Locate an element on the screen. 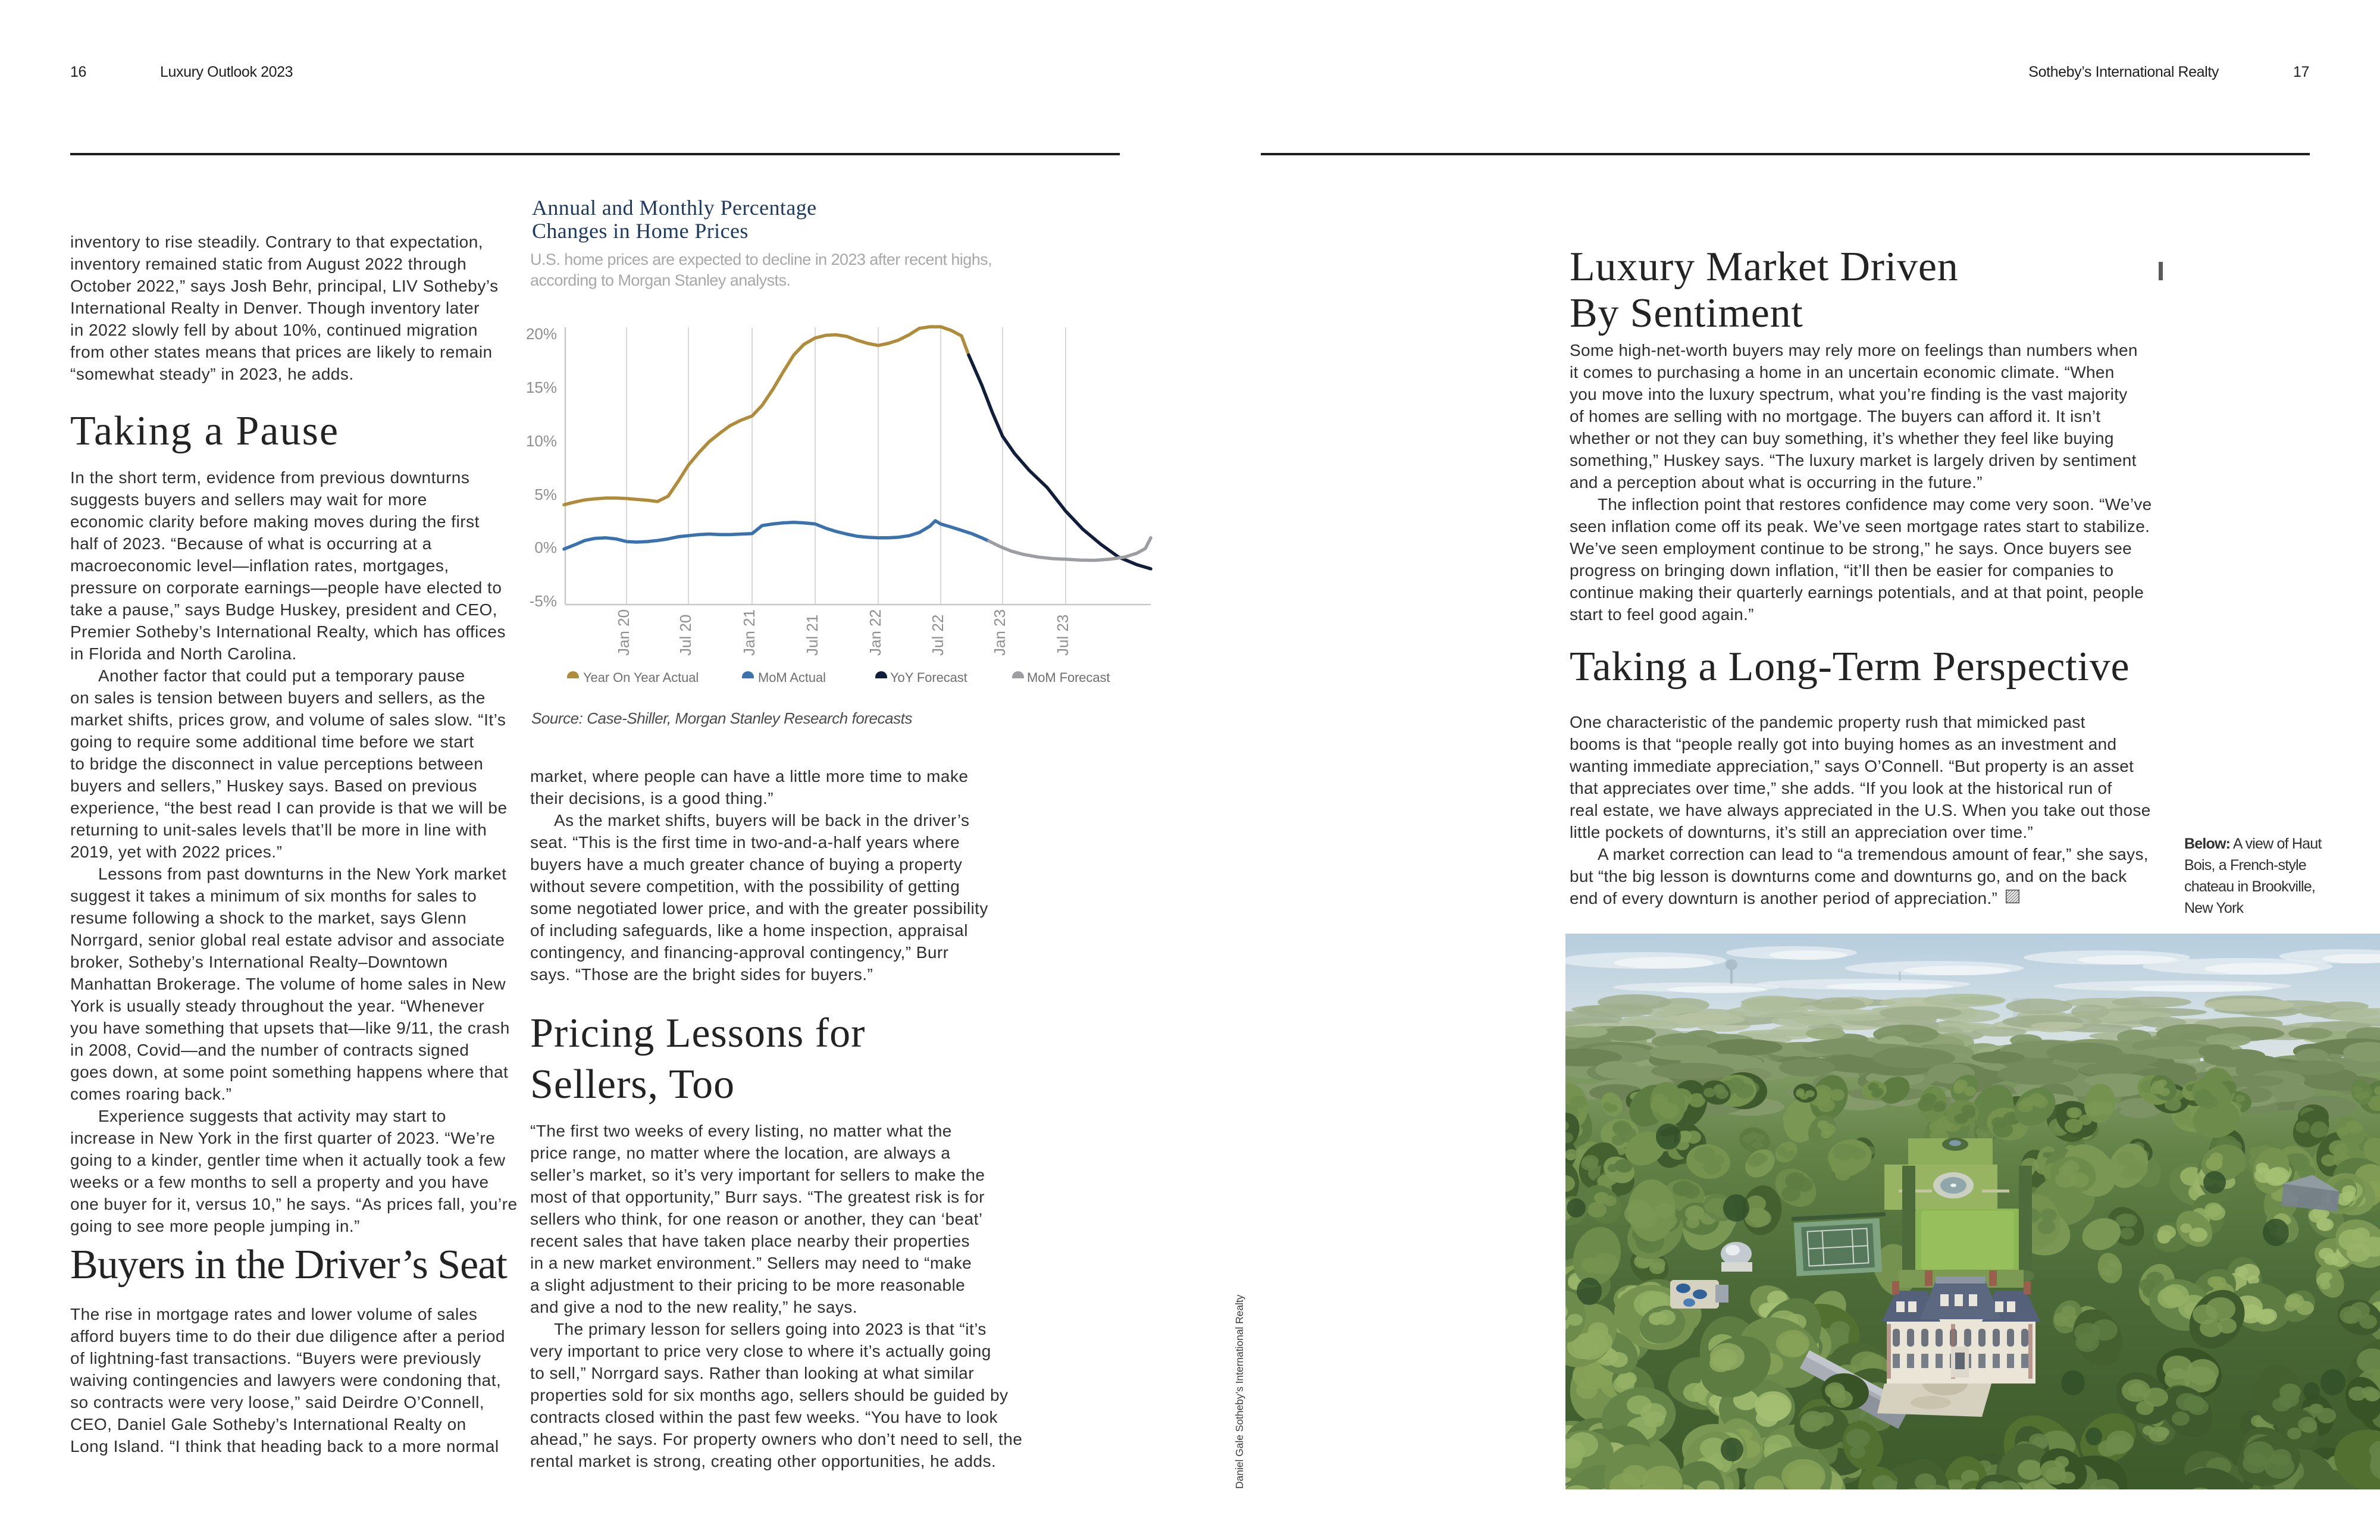 The width and height of the screenshot is (2380, 1540). svg-text: Jul 20 is located at coordinates (685, 635).